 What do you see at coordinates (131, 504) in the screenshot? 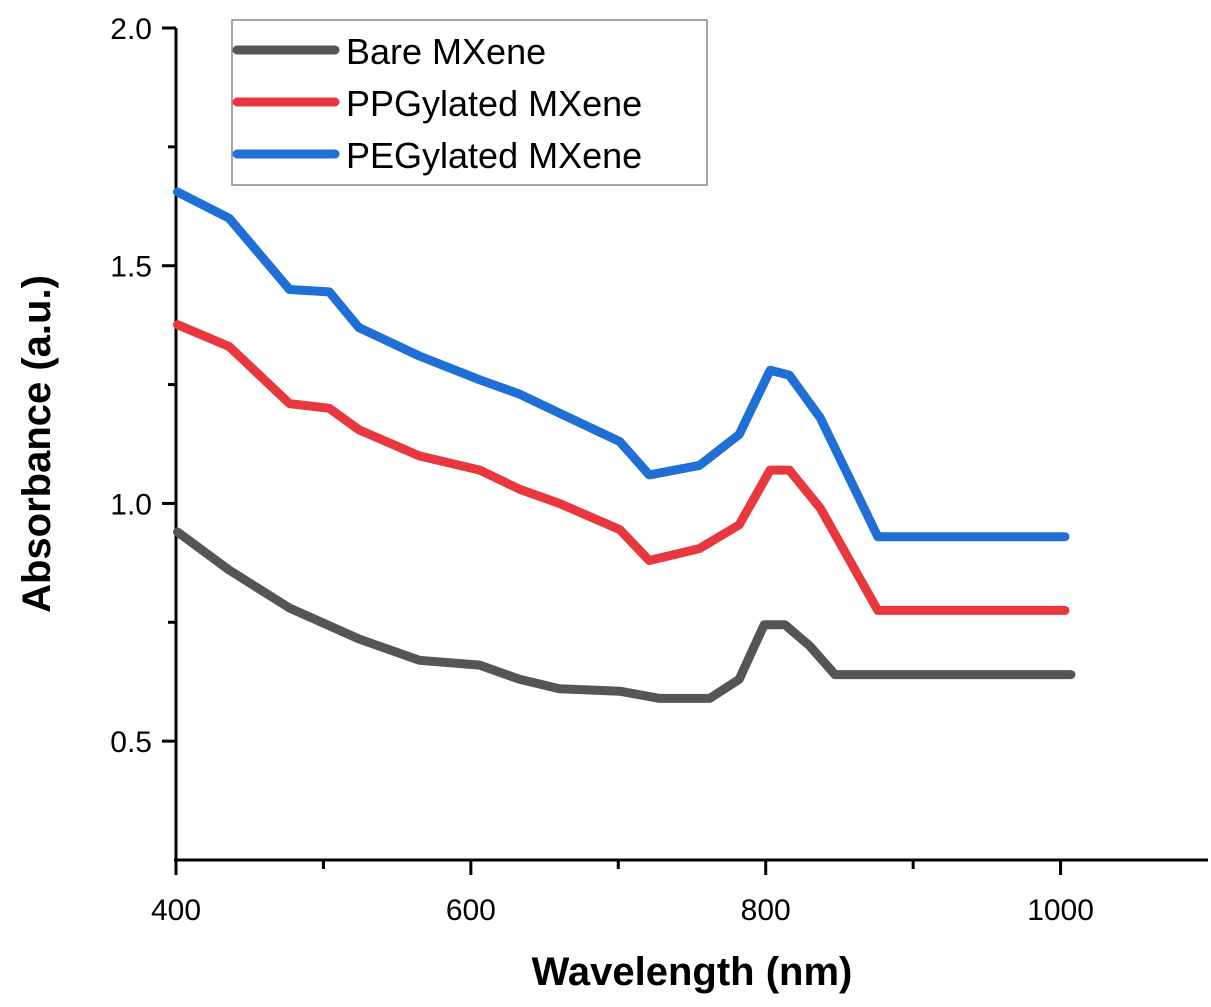
I see `y-tick-label: 1.0` at bounding box center [131, 504].